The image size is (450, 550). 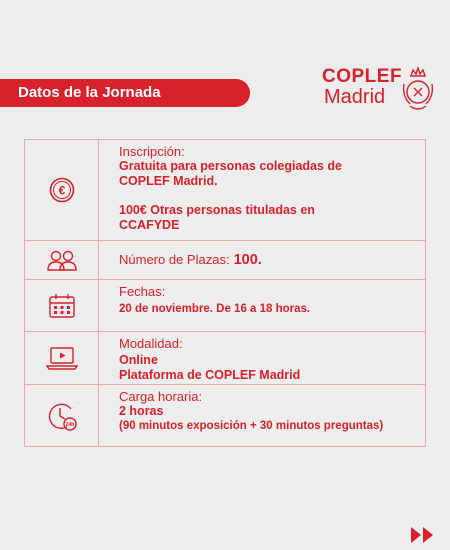 What do you see at coordinates (152, 151) in the screenshot?
I see `inscripcion-label: Inscripción:` at bounding box center [152, 151].